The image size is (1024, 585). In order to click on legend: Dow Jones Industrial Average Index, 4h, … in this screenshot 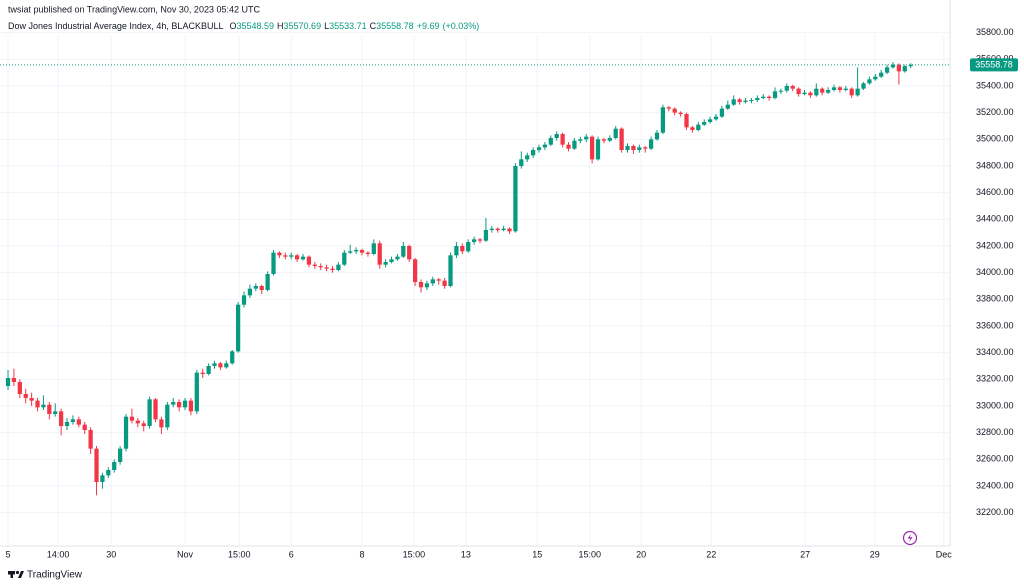, I will do `click(243, 26)`.